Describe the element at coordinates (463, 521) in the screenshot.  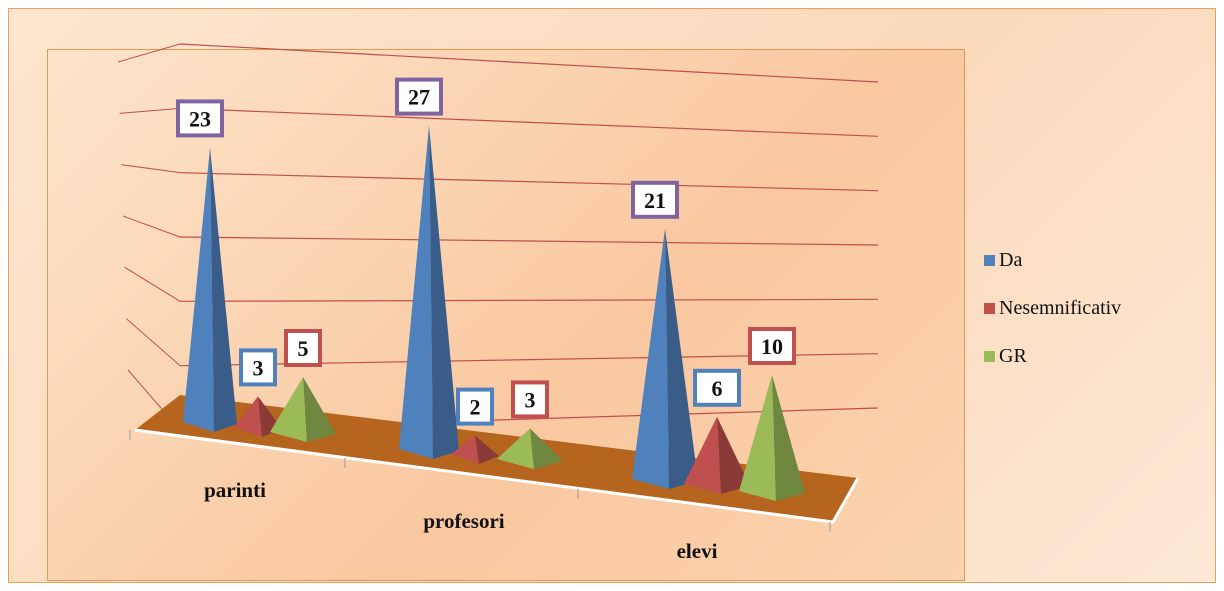
I see `x-tick-label: profesori` at that location.